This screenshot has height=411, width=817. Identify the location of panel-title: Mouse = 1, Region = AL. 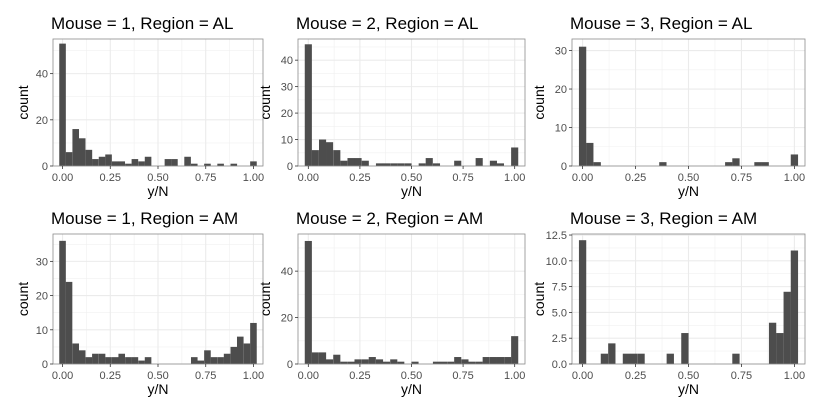
(142, 23).